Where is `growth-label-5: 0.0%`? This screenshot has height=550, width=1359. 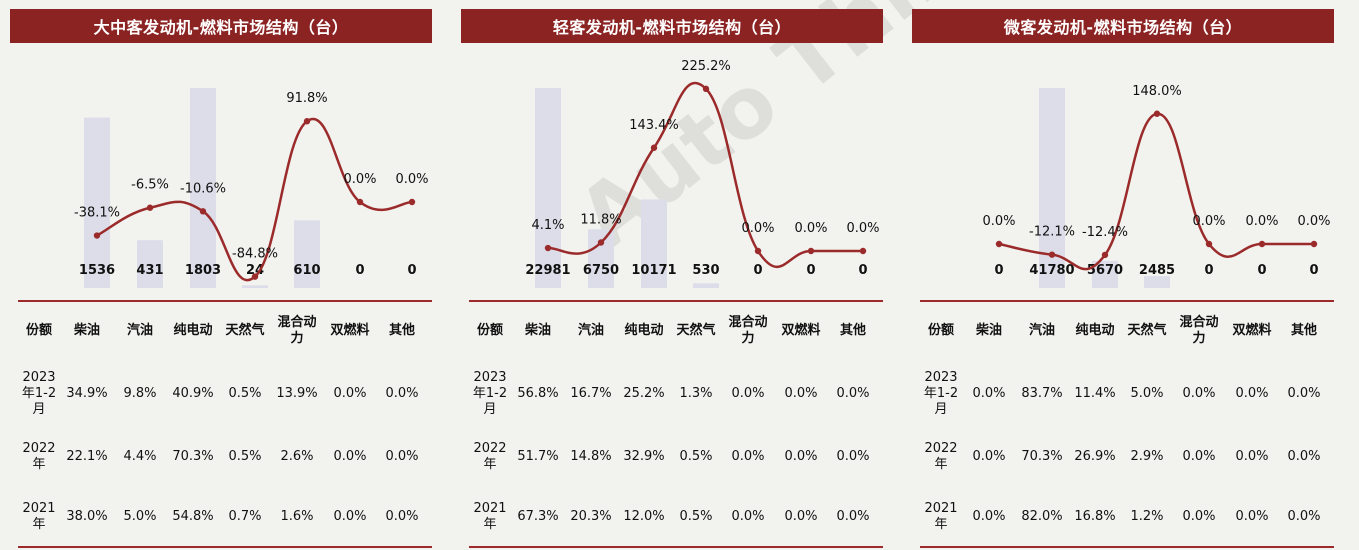
growth-label-5: 0.0% is located at coordinates (810, 228).